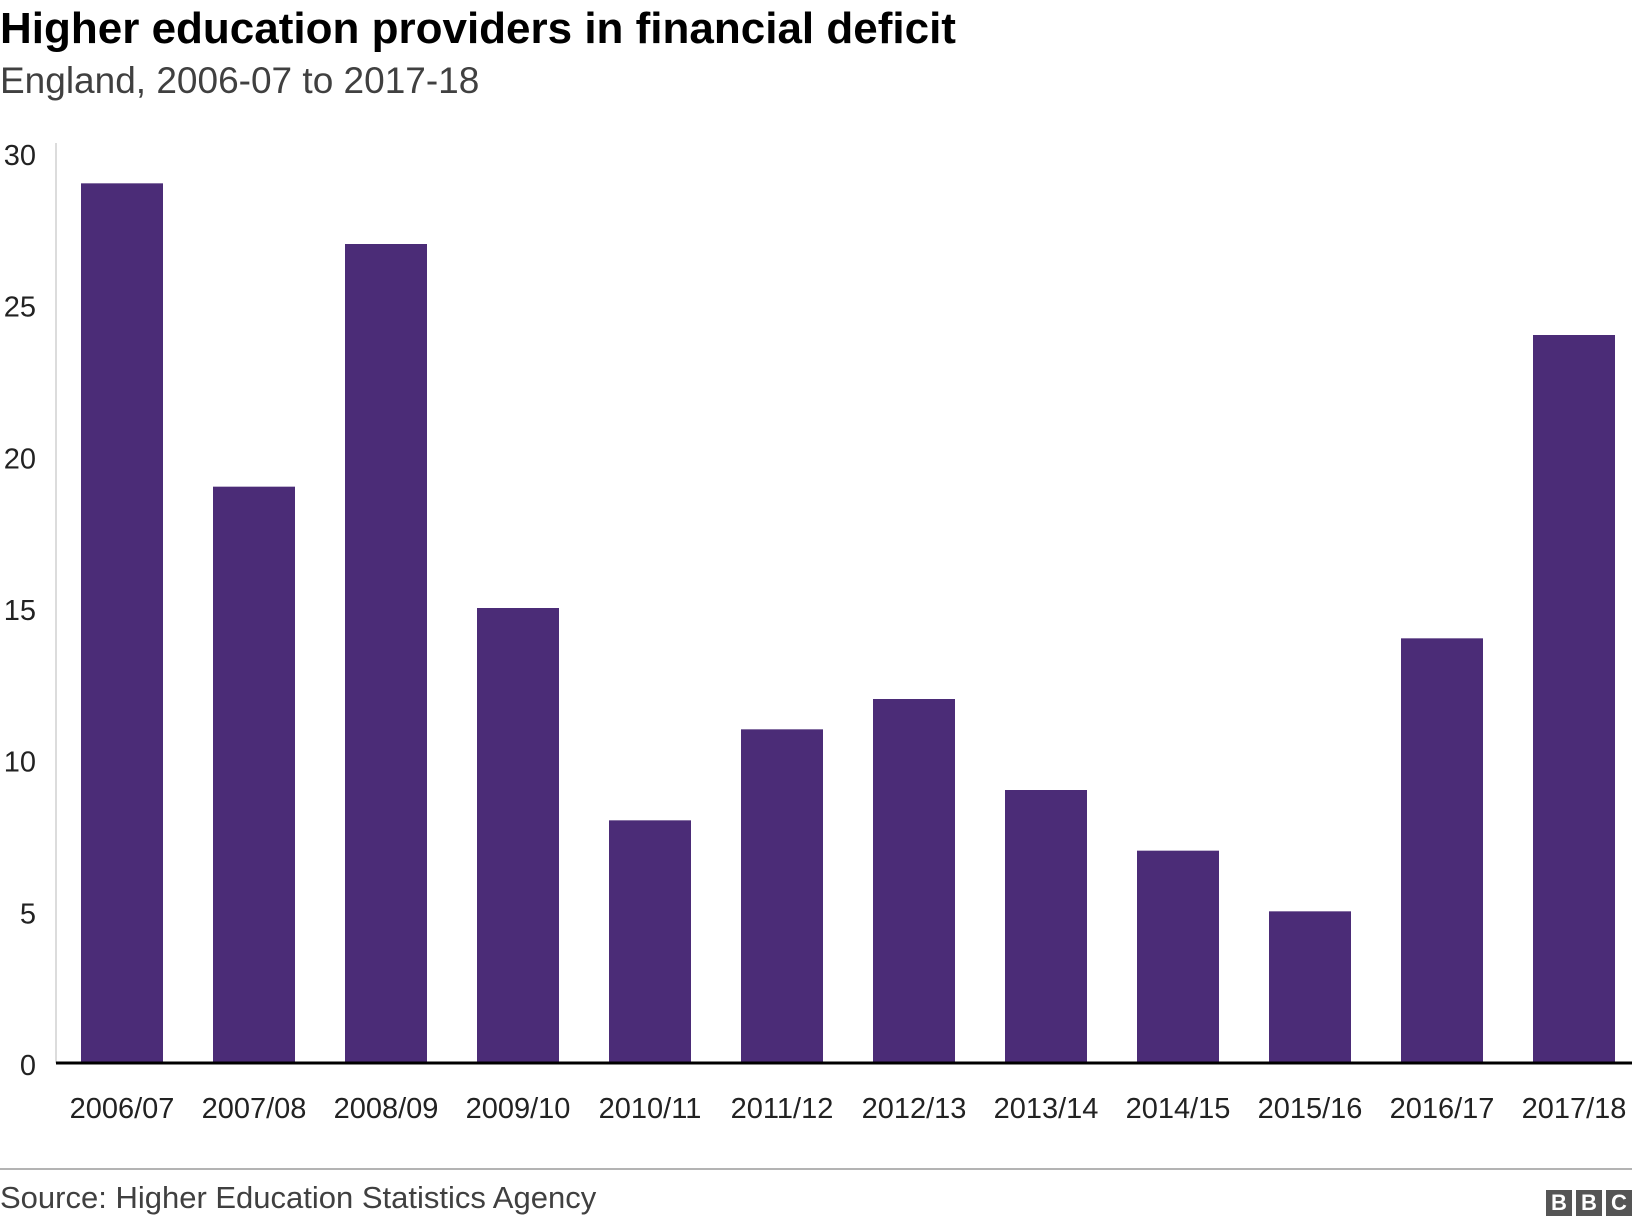  What do you see at coordinates (1178, 956) in the screenshot?
I see `bar-2014/15` at bounding box center [1178, 956].